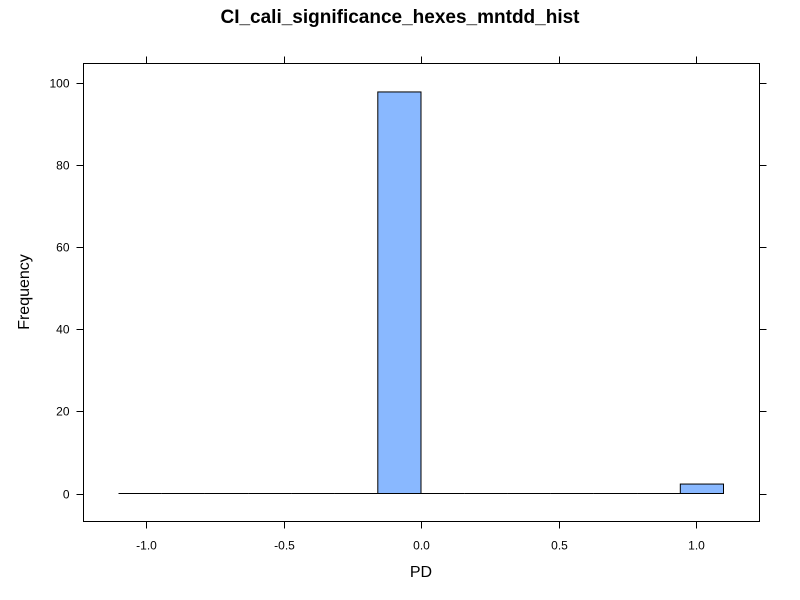  What do you see at coordinates (63, 248) in the screenshot?
I see `y-tick-label: 60` at bounding box center [63, 248].